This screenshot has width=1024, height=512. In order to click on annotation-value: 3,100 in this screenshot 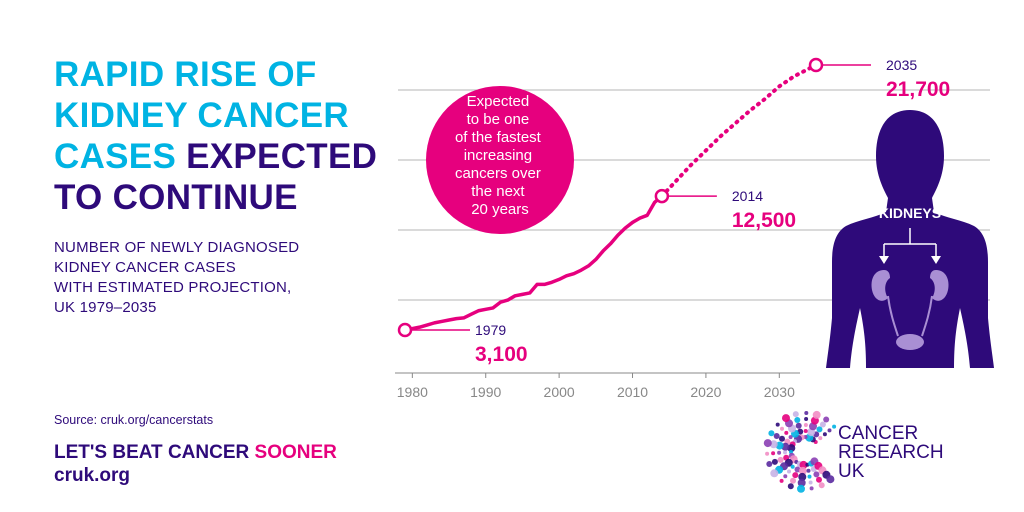, I will do `click(501, 354)`.